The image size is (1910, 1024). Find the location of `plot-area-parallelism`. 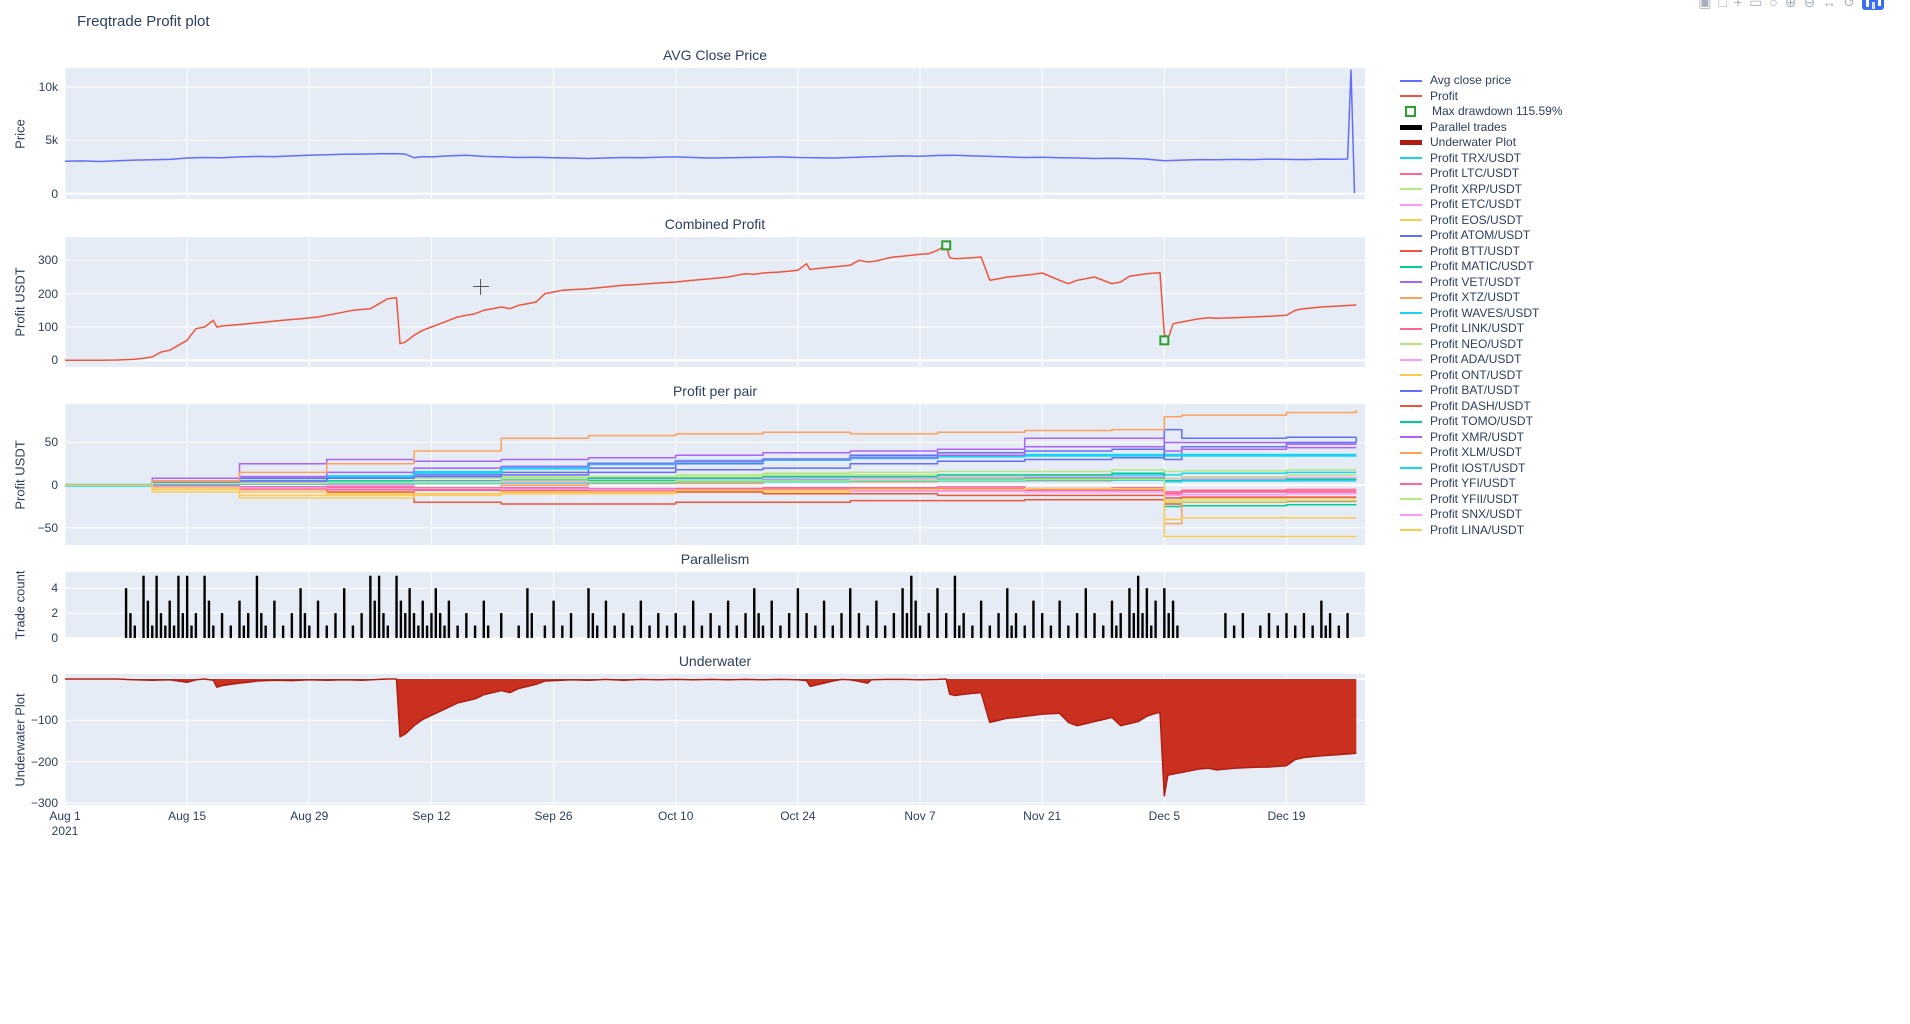

plot-area-parallelism is located at coordinates (715, 605).